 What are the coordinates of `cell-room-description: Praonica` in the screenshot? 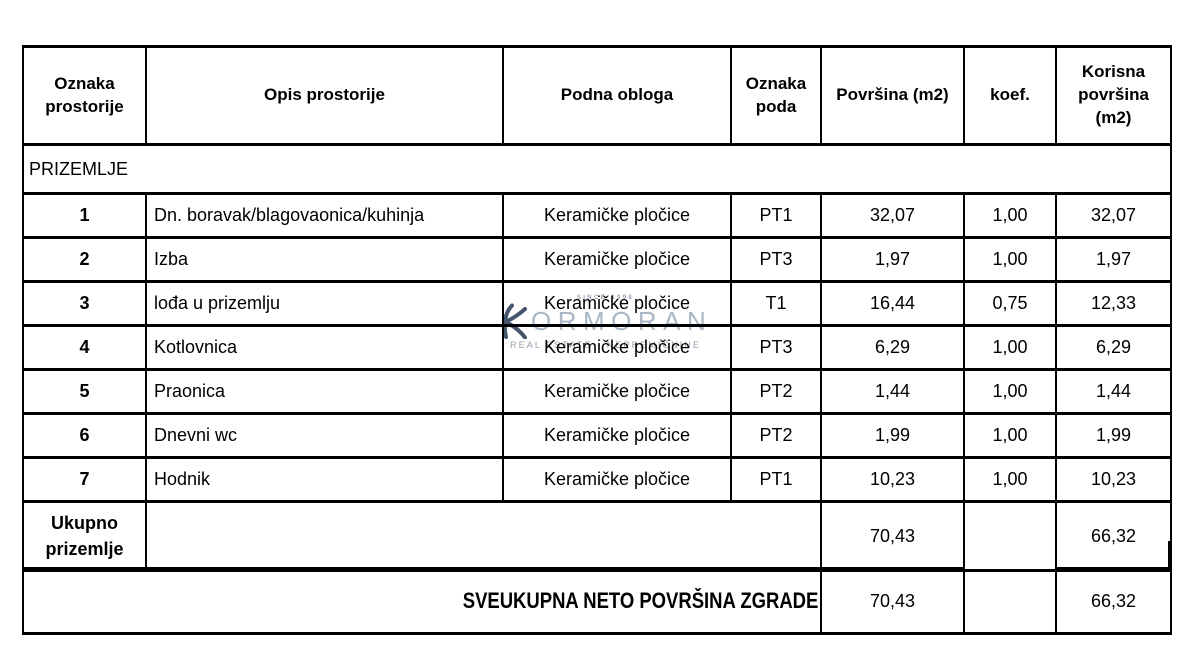 It's located at (324, 391).